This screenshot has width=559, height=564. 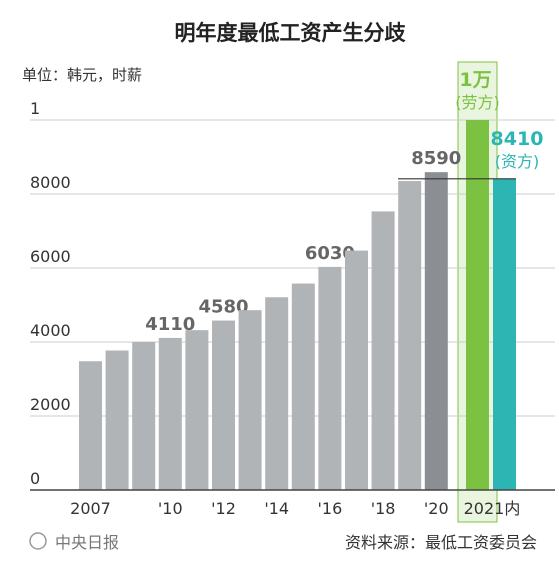 I want to click on proposal-name: (资方), so click(x=517, y=161).